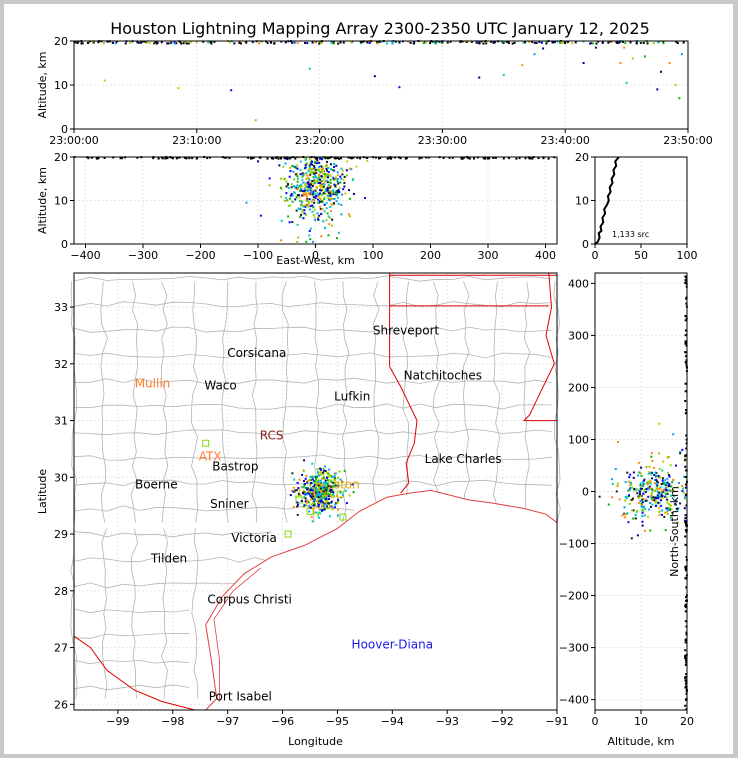 The height and width of the screenshot is (758, 738). What do you see at coordinates (545, 255) in the screenshot?
I see `ew_altitude-xtick-label: 400` at bounding box center [545, 255].